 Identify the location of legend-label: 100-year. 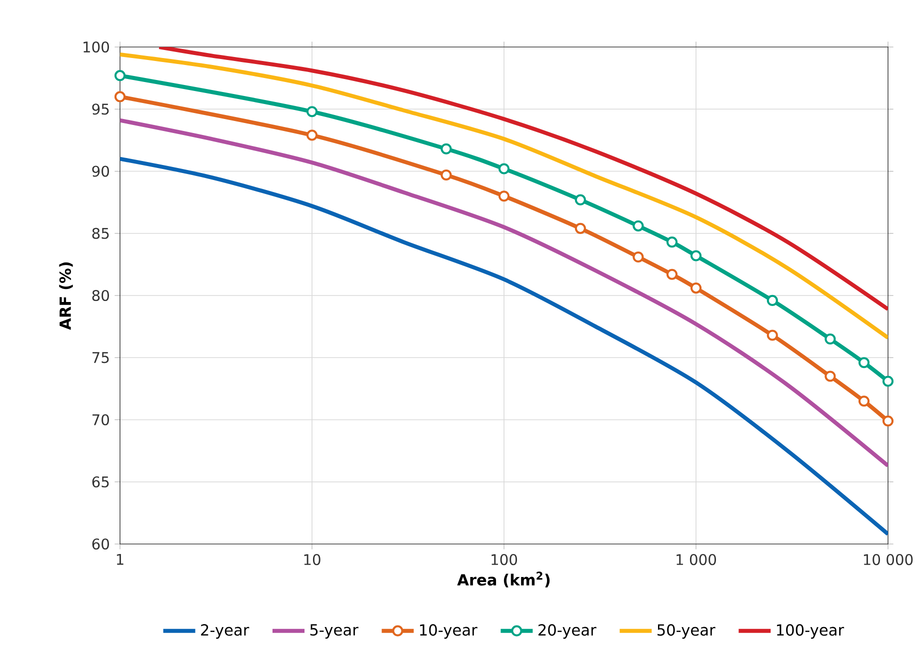
(810, 631).